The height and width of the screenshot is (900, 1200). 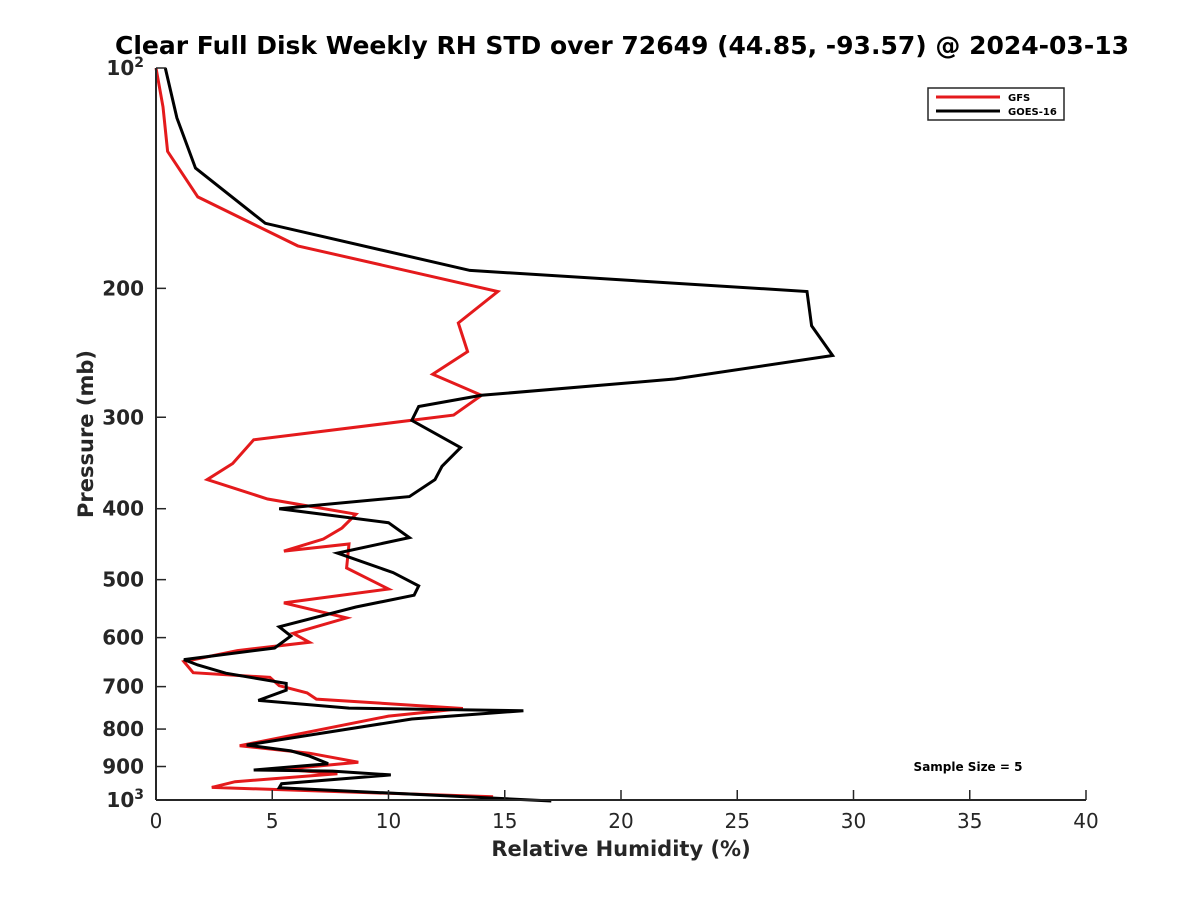 I want to click on x-tick-label: 5, so click(x=272, y=821).